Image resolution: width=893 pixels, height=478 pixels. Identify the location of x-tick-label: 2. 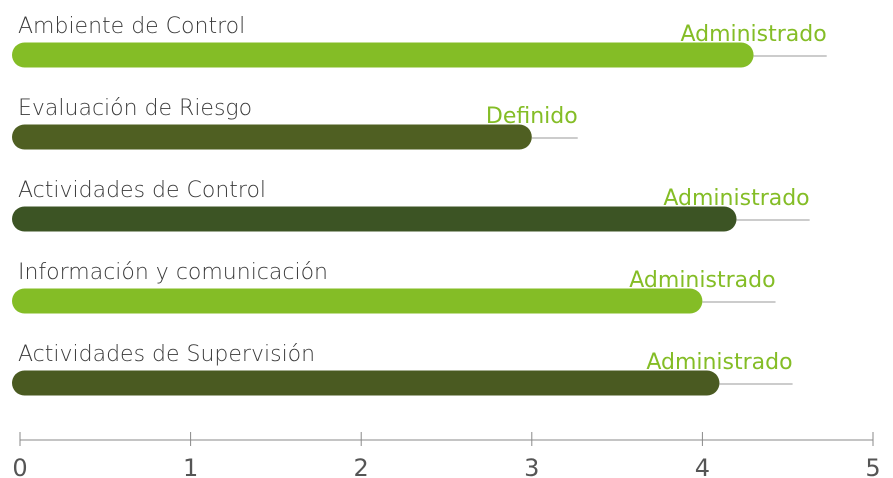
(361, 466).